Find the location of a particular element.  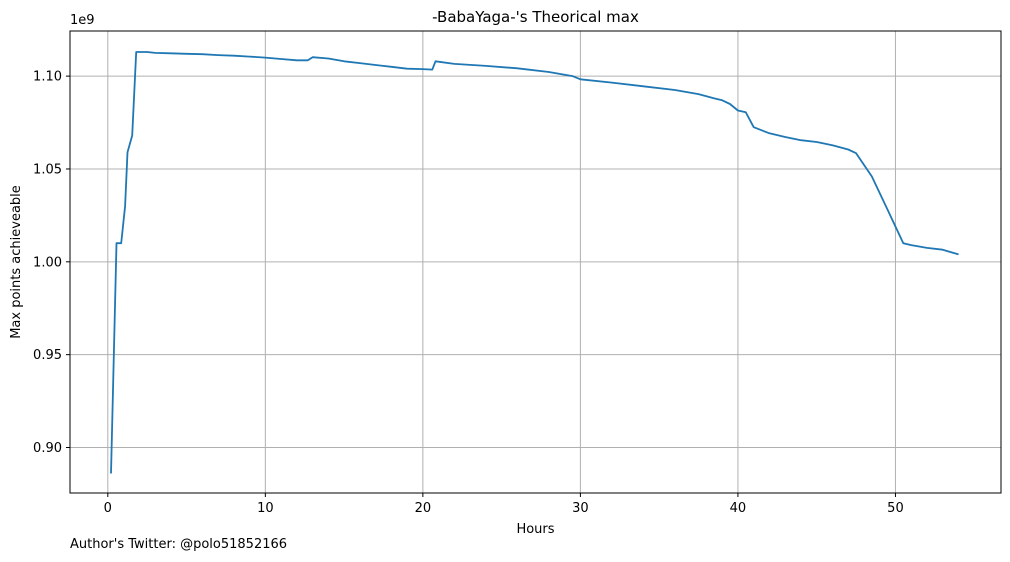

y-tick-label: 0.90 is located at coordinates (47, 448).